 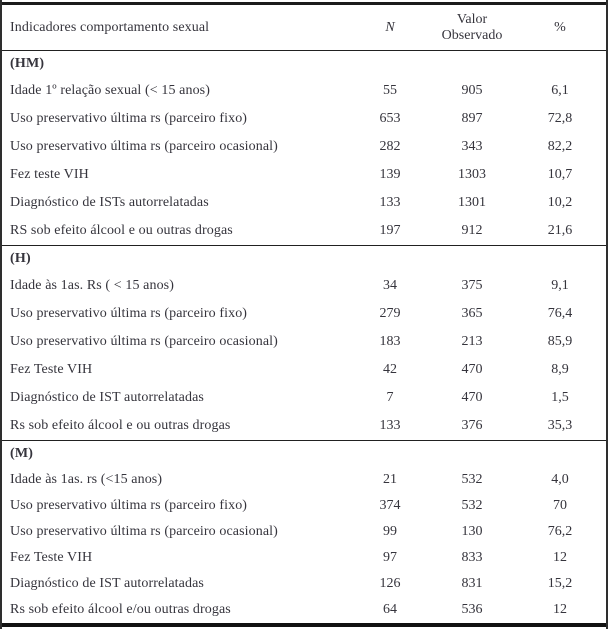 I want to click on valor-observado-value: 213, so click(x=472, y=342).